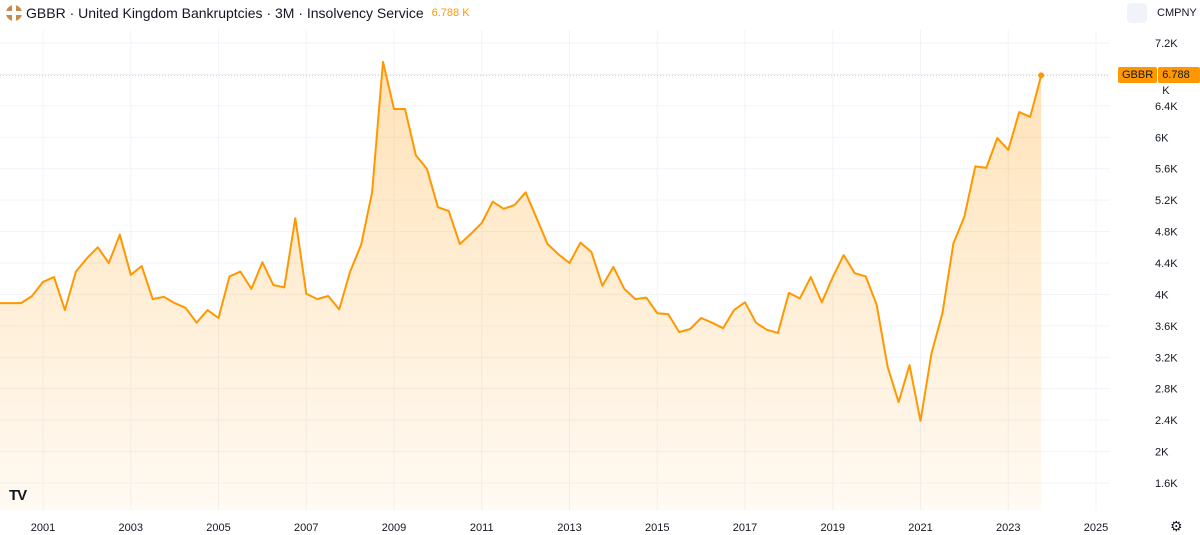  I want to click on x-tick-label: 2013, so click(569, 528).